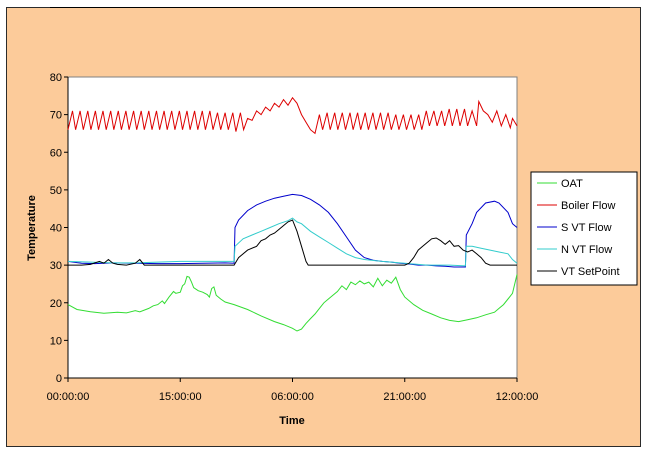  I want to click on series-line-n-vt-flow, so click(292, 242).